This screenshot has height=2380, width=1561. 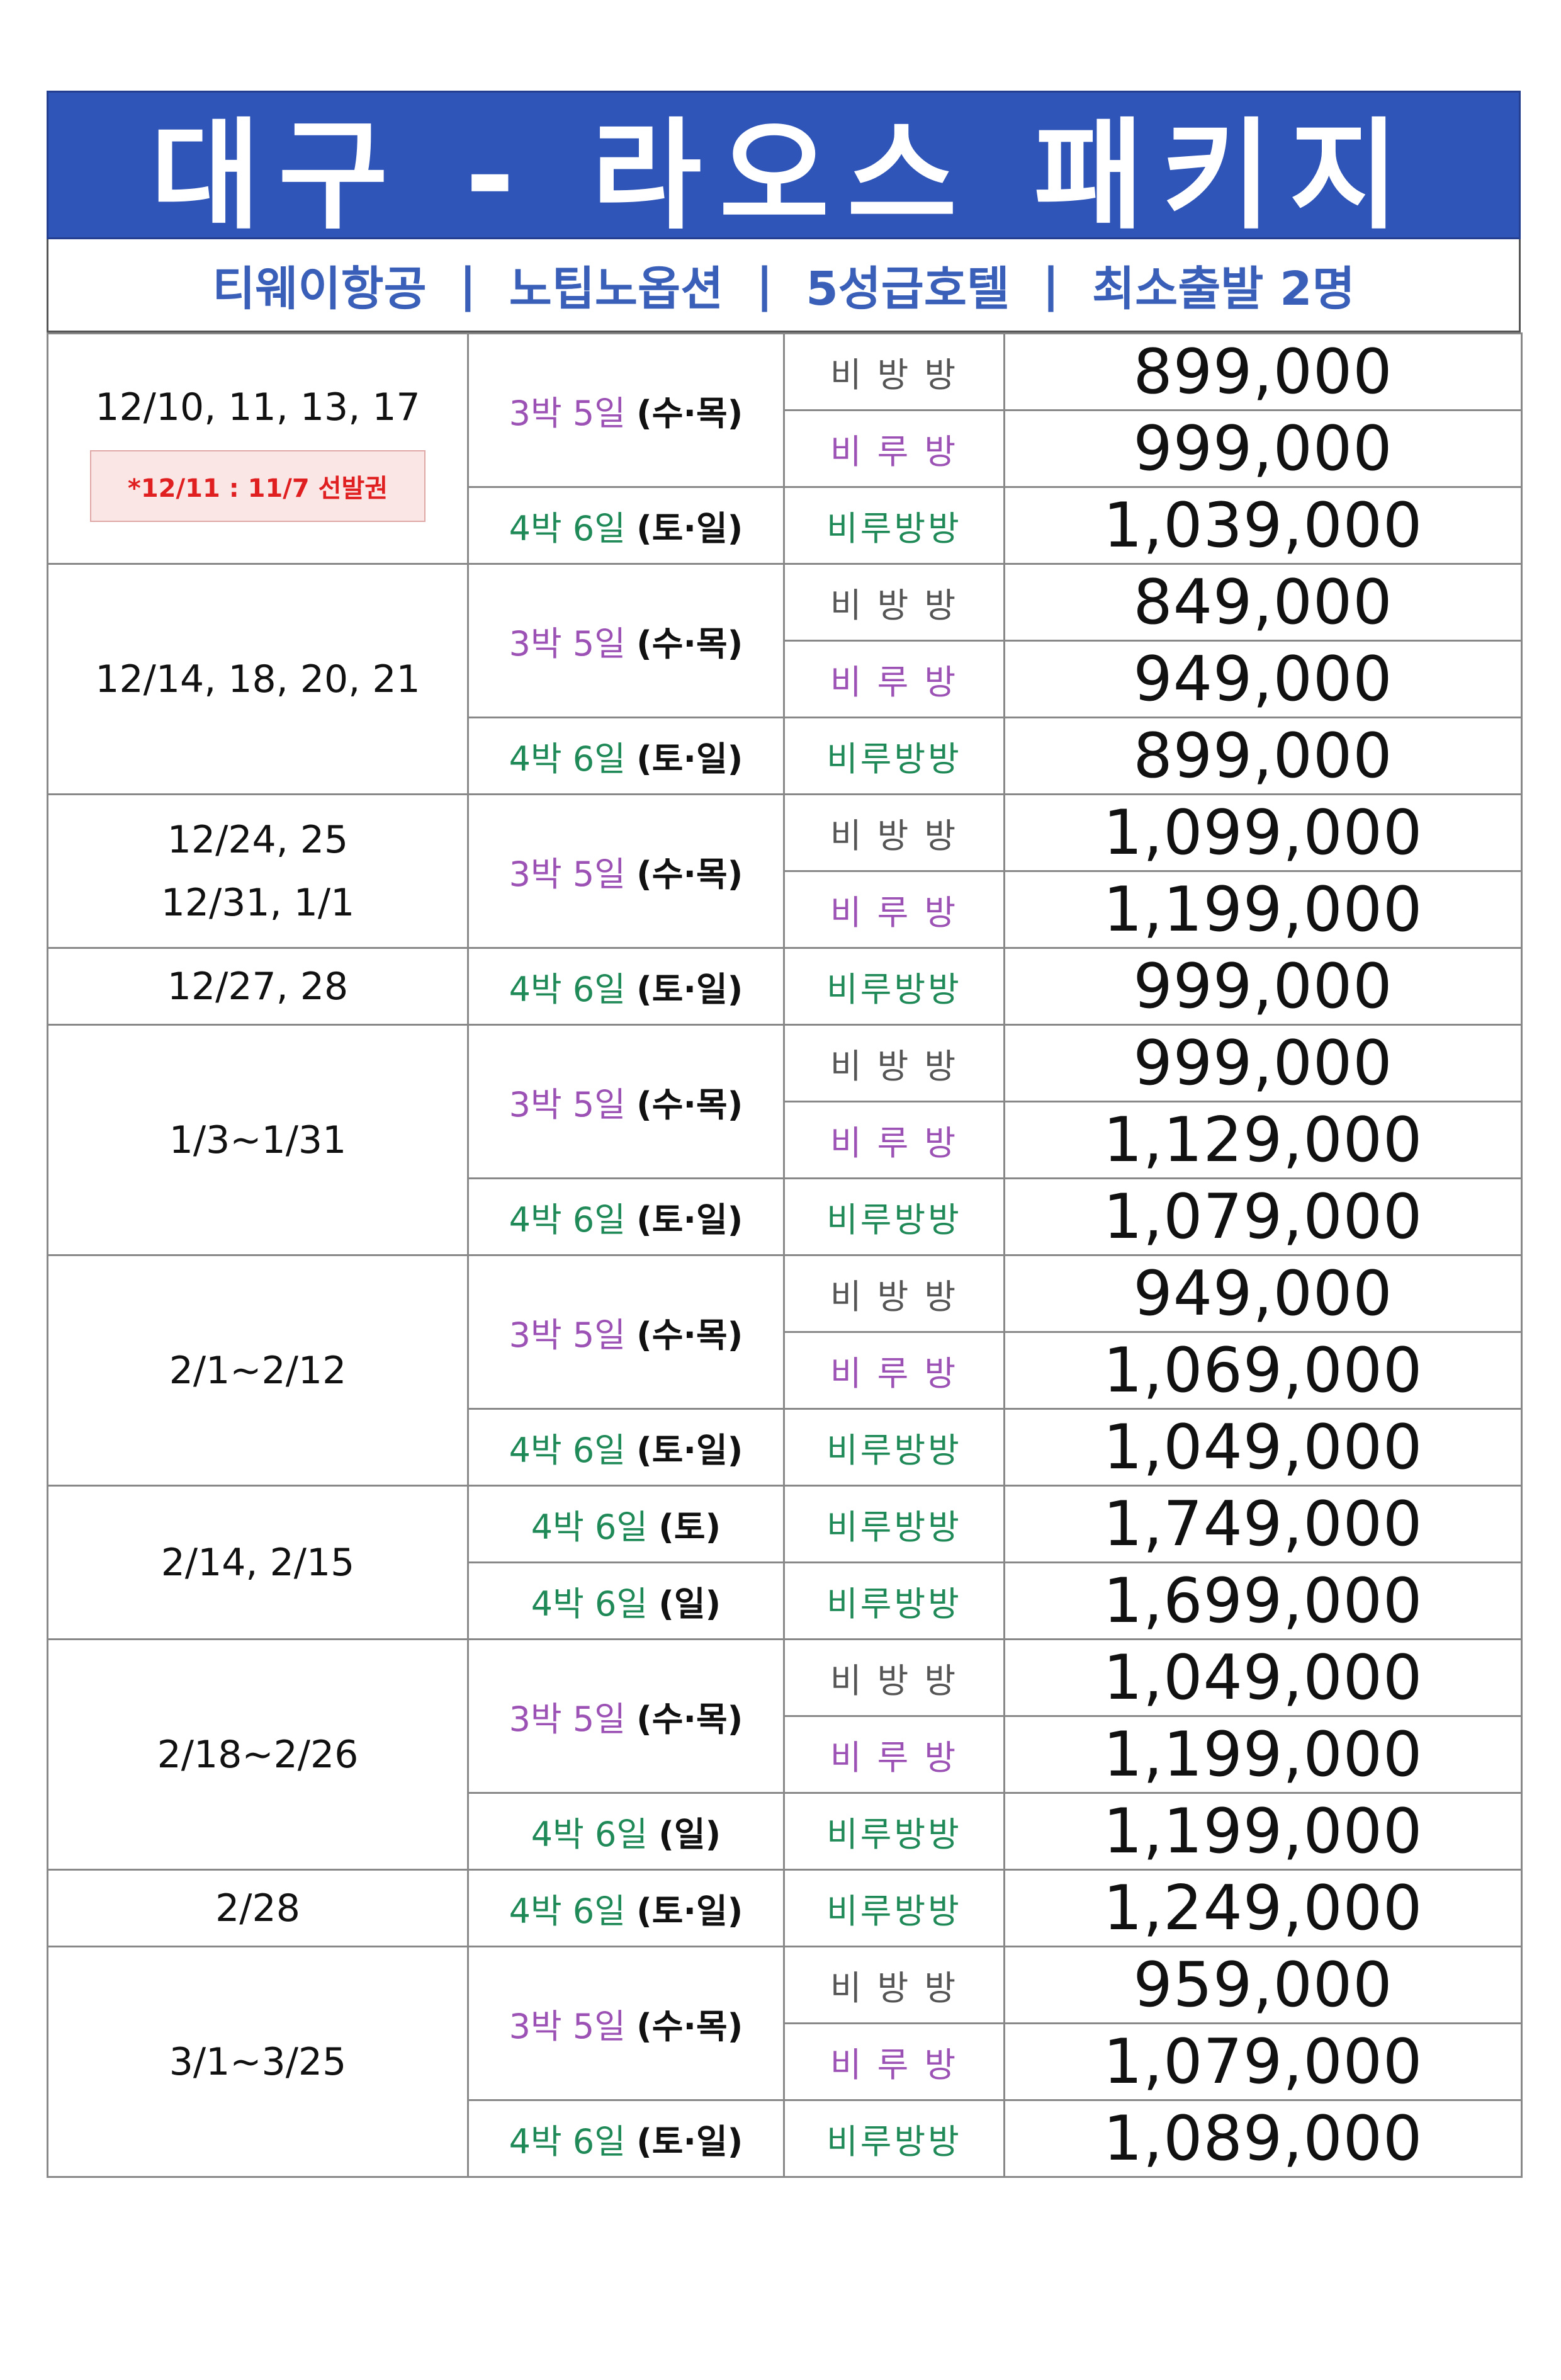 What do you see at coordinates (1263, 1600) in the screenshot?
I see `package-price: 1,699,000` at bounding box center [1263, 1600].